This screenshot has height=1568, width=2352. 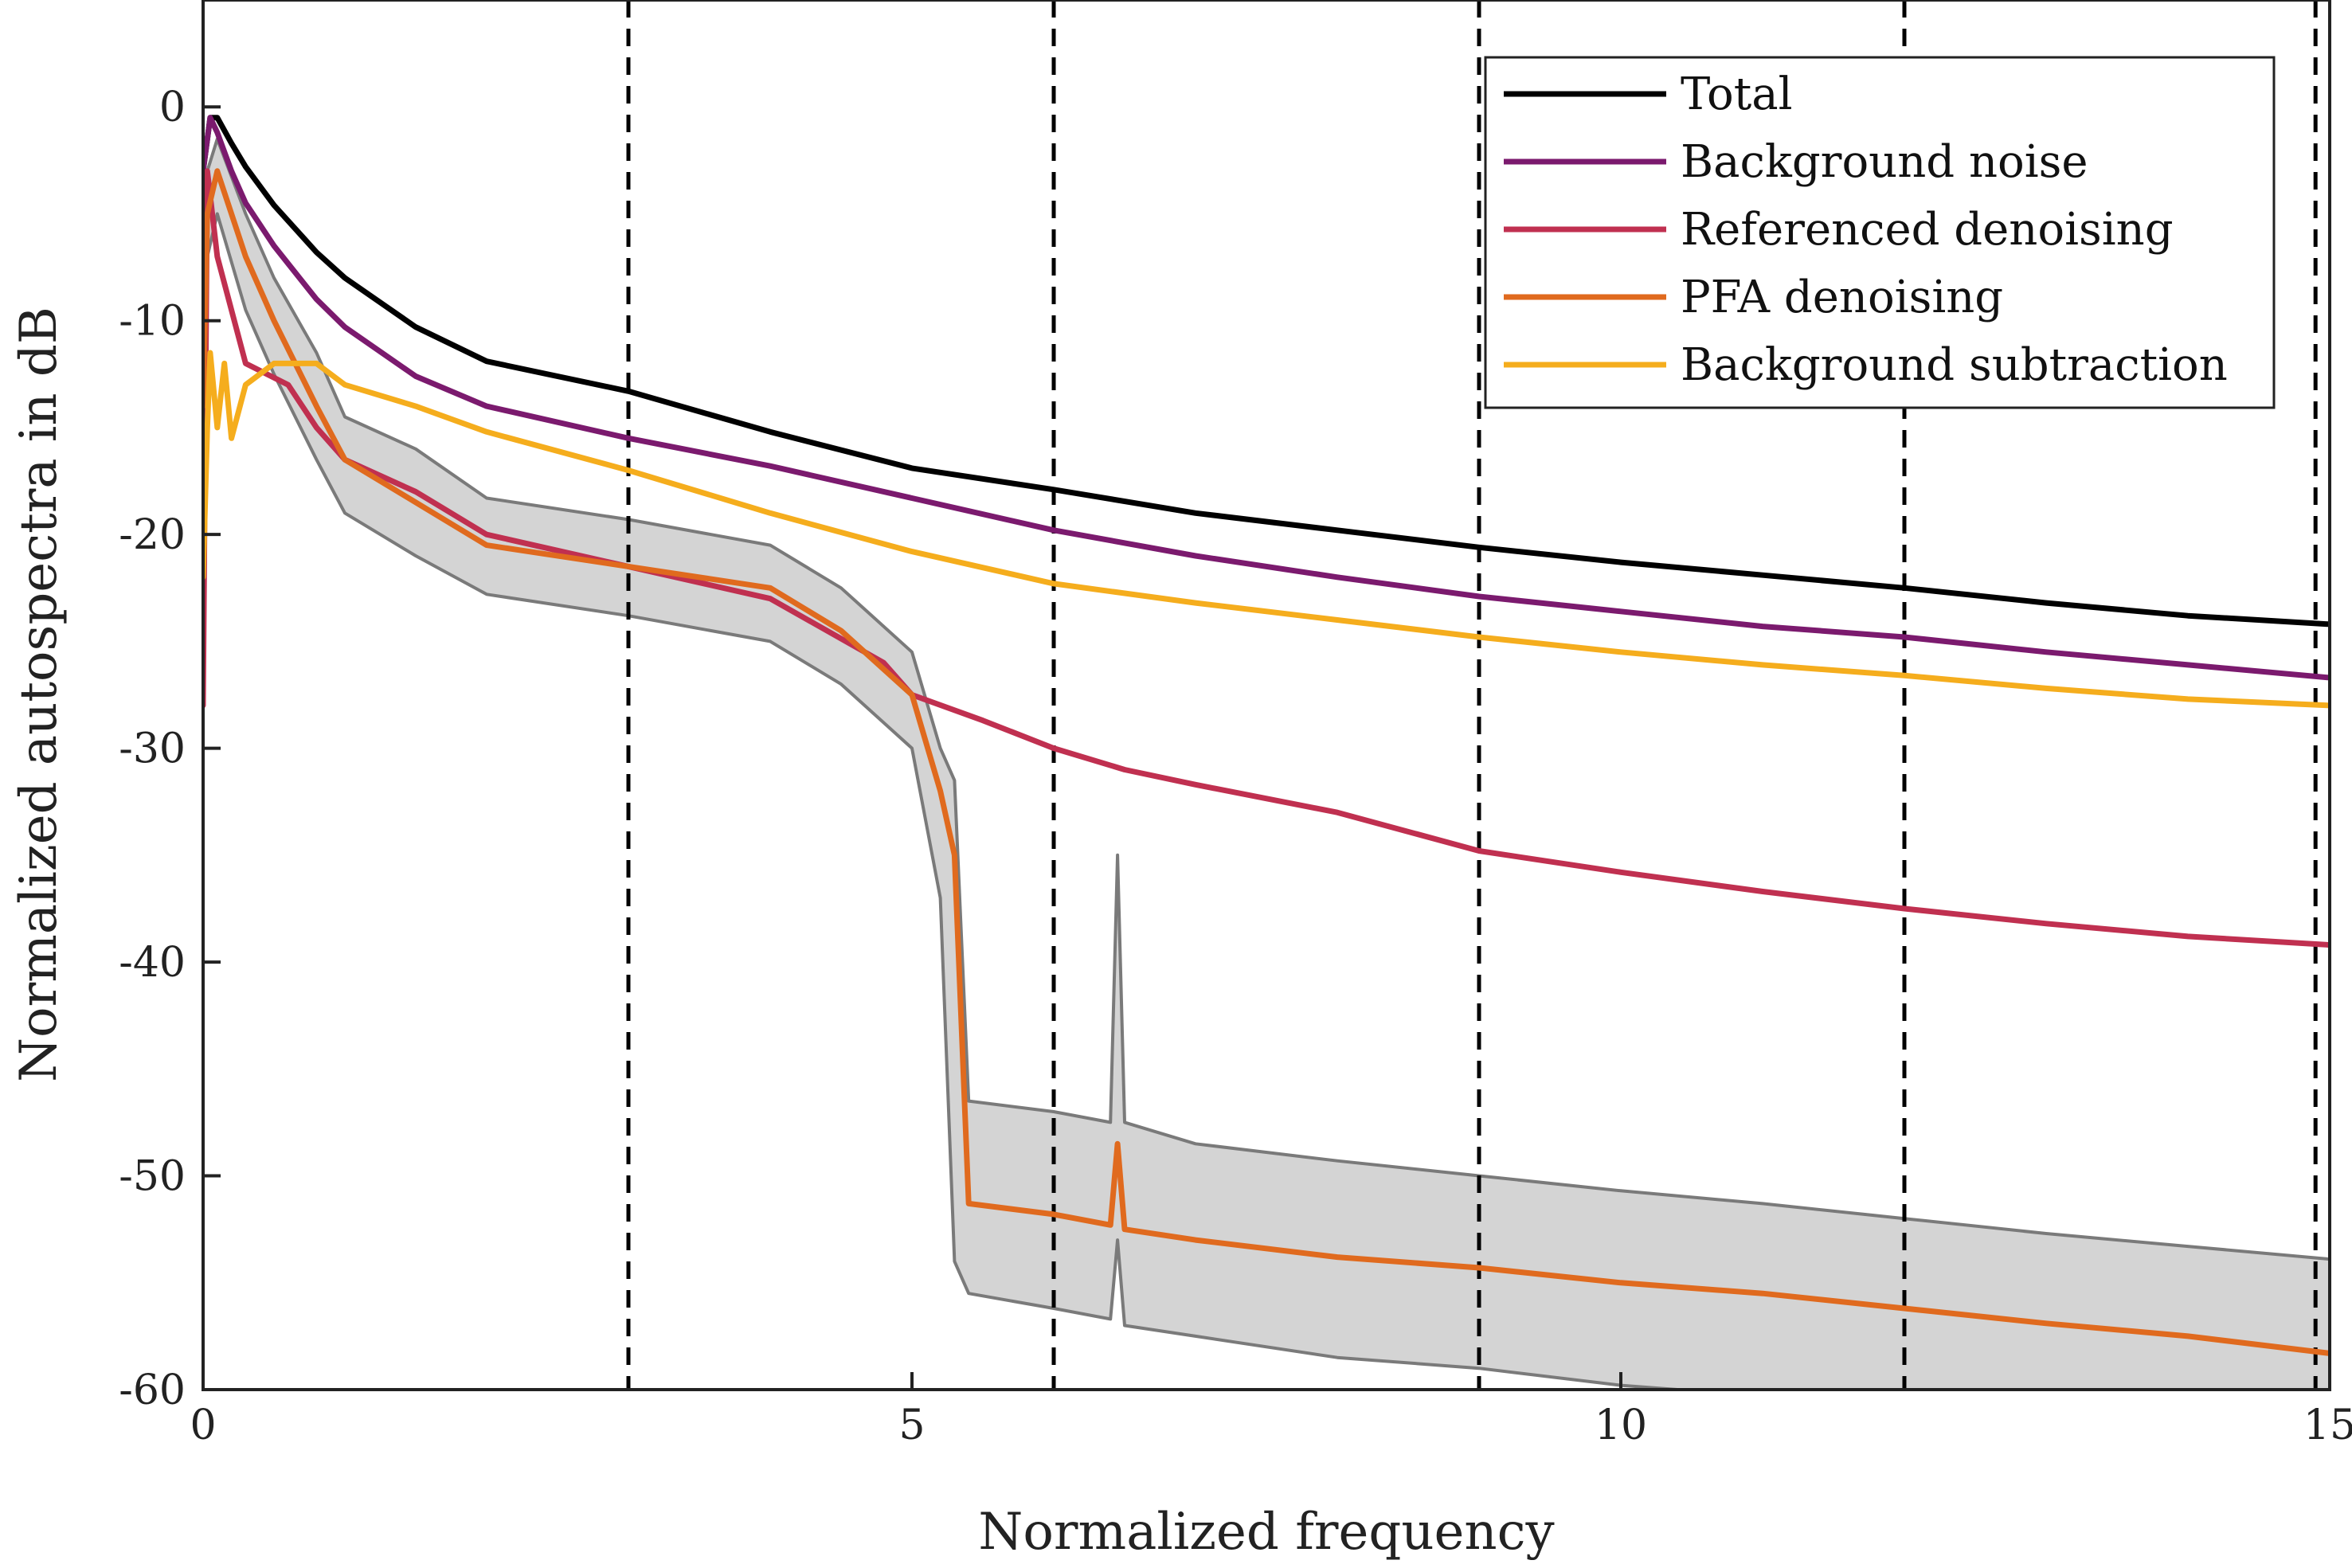 I want to click on x-tick-label: 0, so click(x=203, y=1425).